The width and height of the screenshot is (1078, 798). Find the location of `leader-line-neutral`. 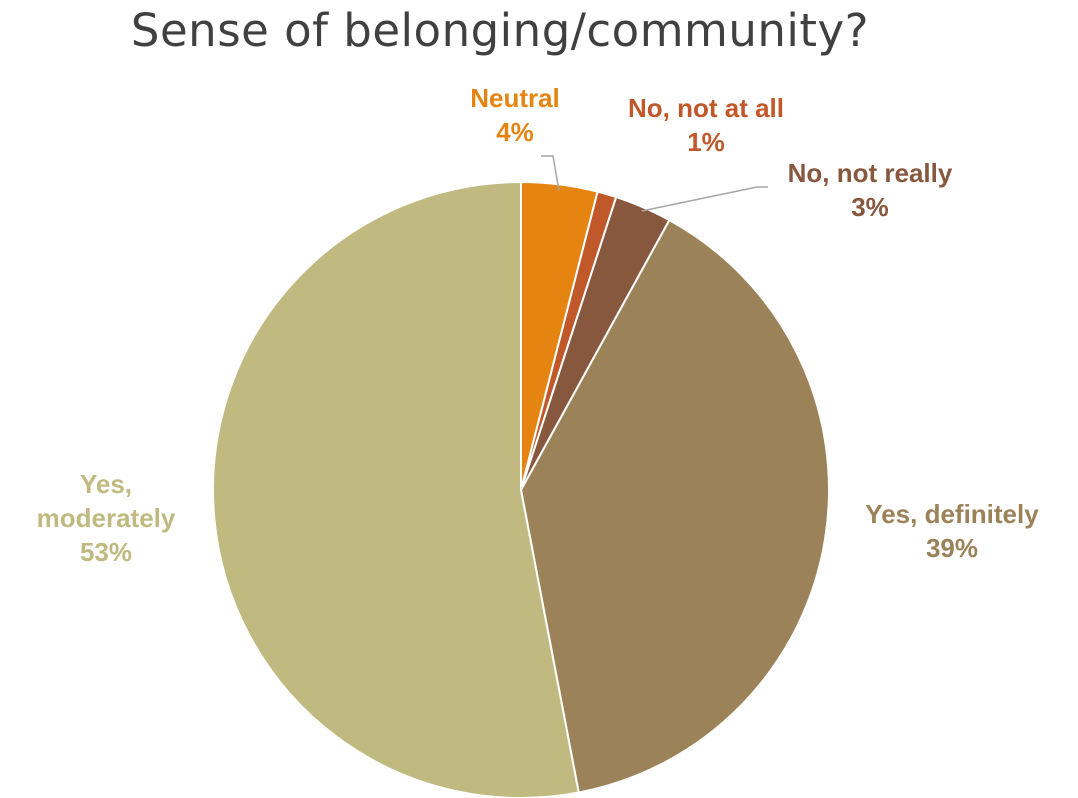

leader-line-neutral is located at coordinates (550, 173).